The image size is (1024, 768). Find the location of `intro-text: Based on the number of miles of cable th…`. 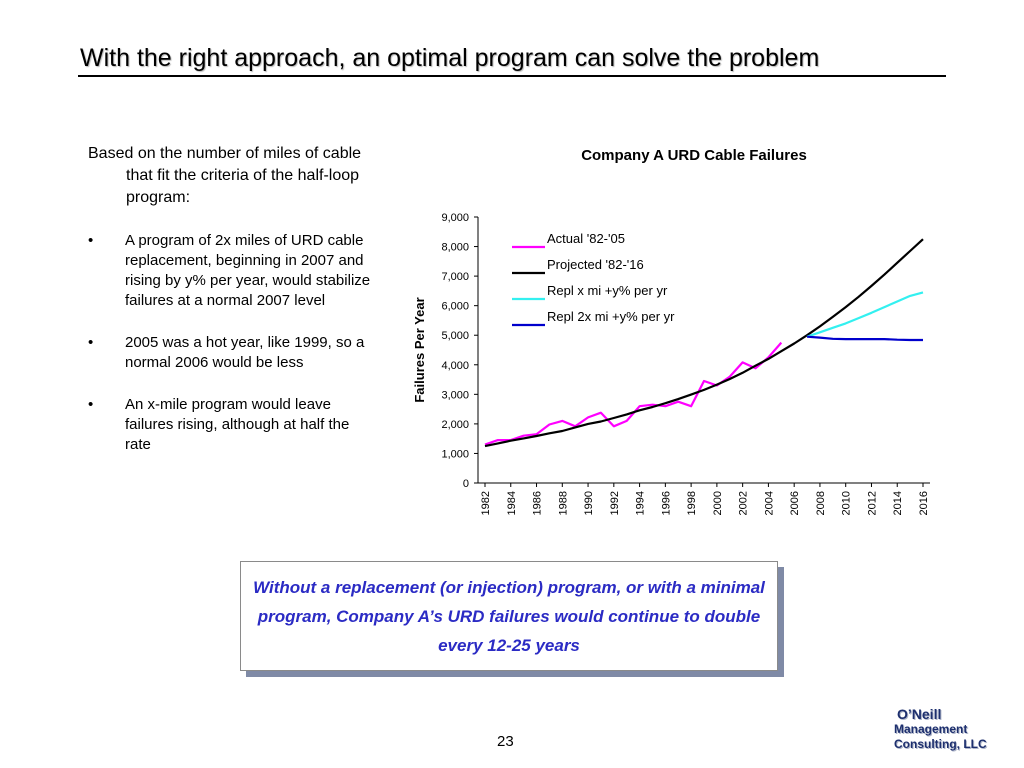

intro-text: Based on the number of miles of cable th… is located at coordinates (225, 175).